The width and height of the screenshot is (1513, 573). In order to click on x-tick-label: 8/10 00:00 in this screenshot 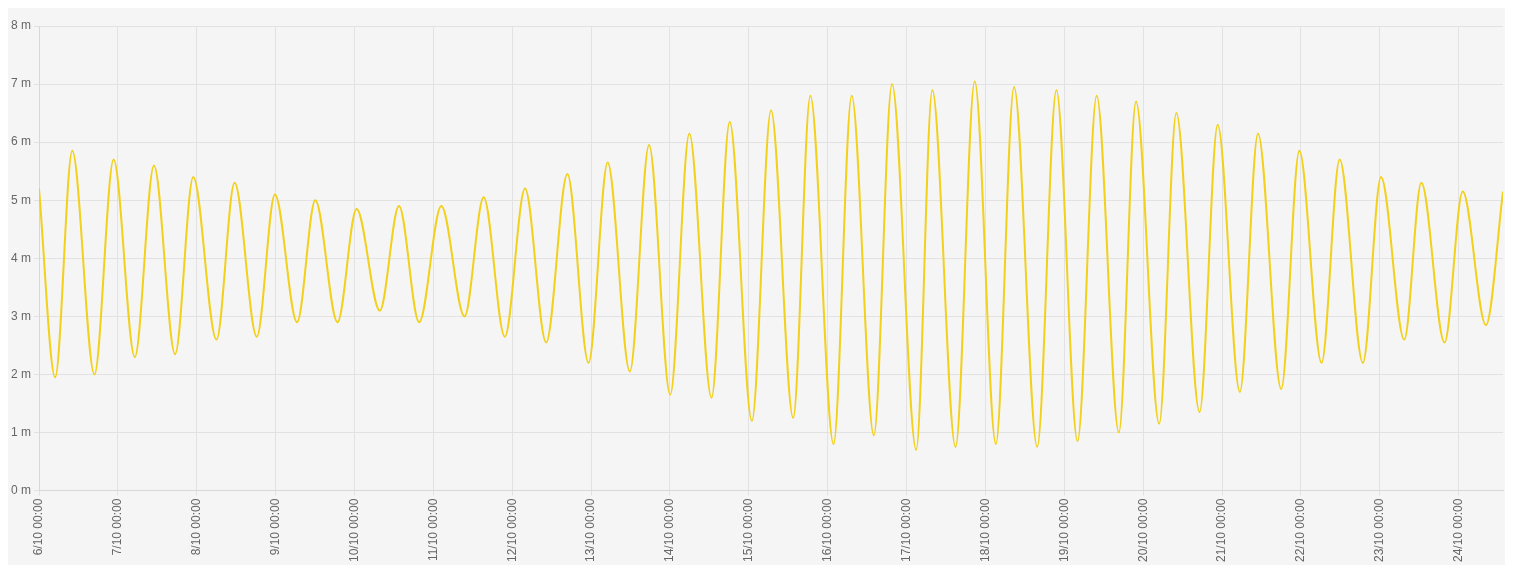, I will do `click(196, 527)`.